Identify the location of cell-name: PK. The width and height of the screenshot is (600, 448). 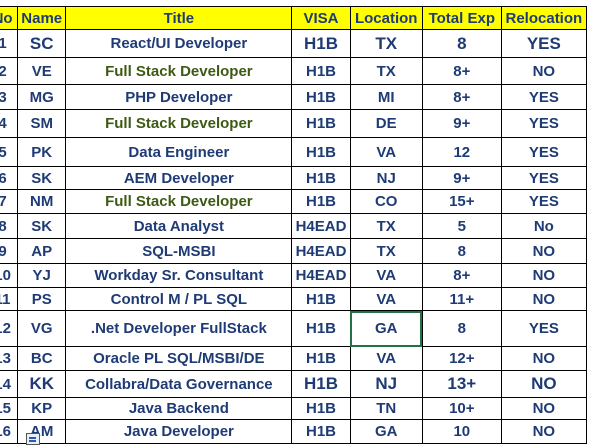
(42, 152).